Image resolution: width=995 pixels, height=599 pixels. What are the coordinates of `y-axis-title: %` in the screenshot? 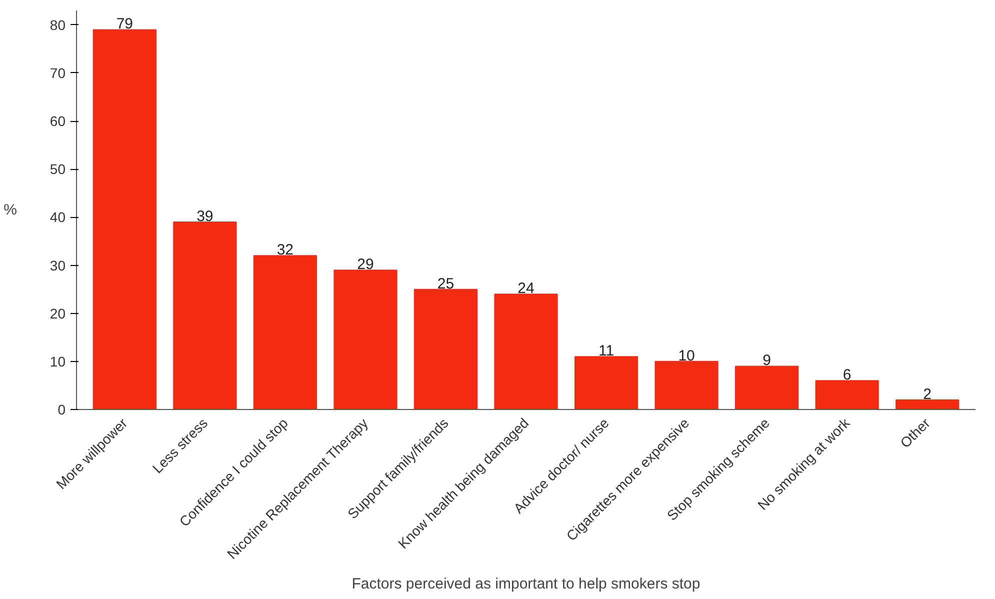 It's located at (10, 210).